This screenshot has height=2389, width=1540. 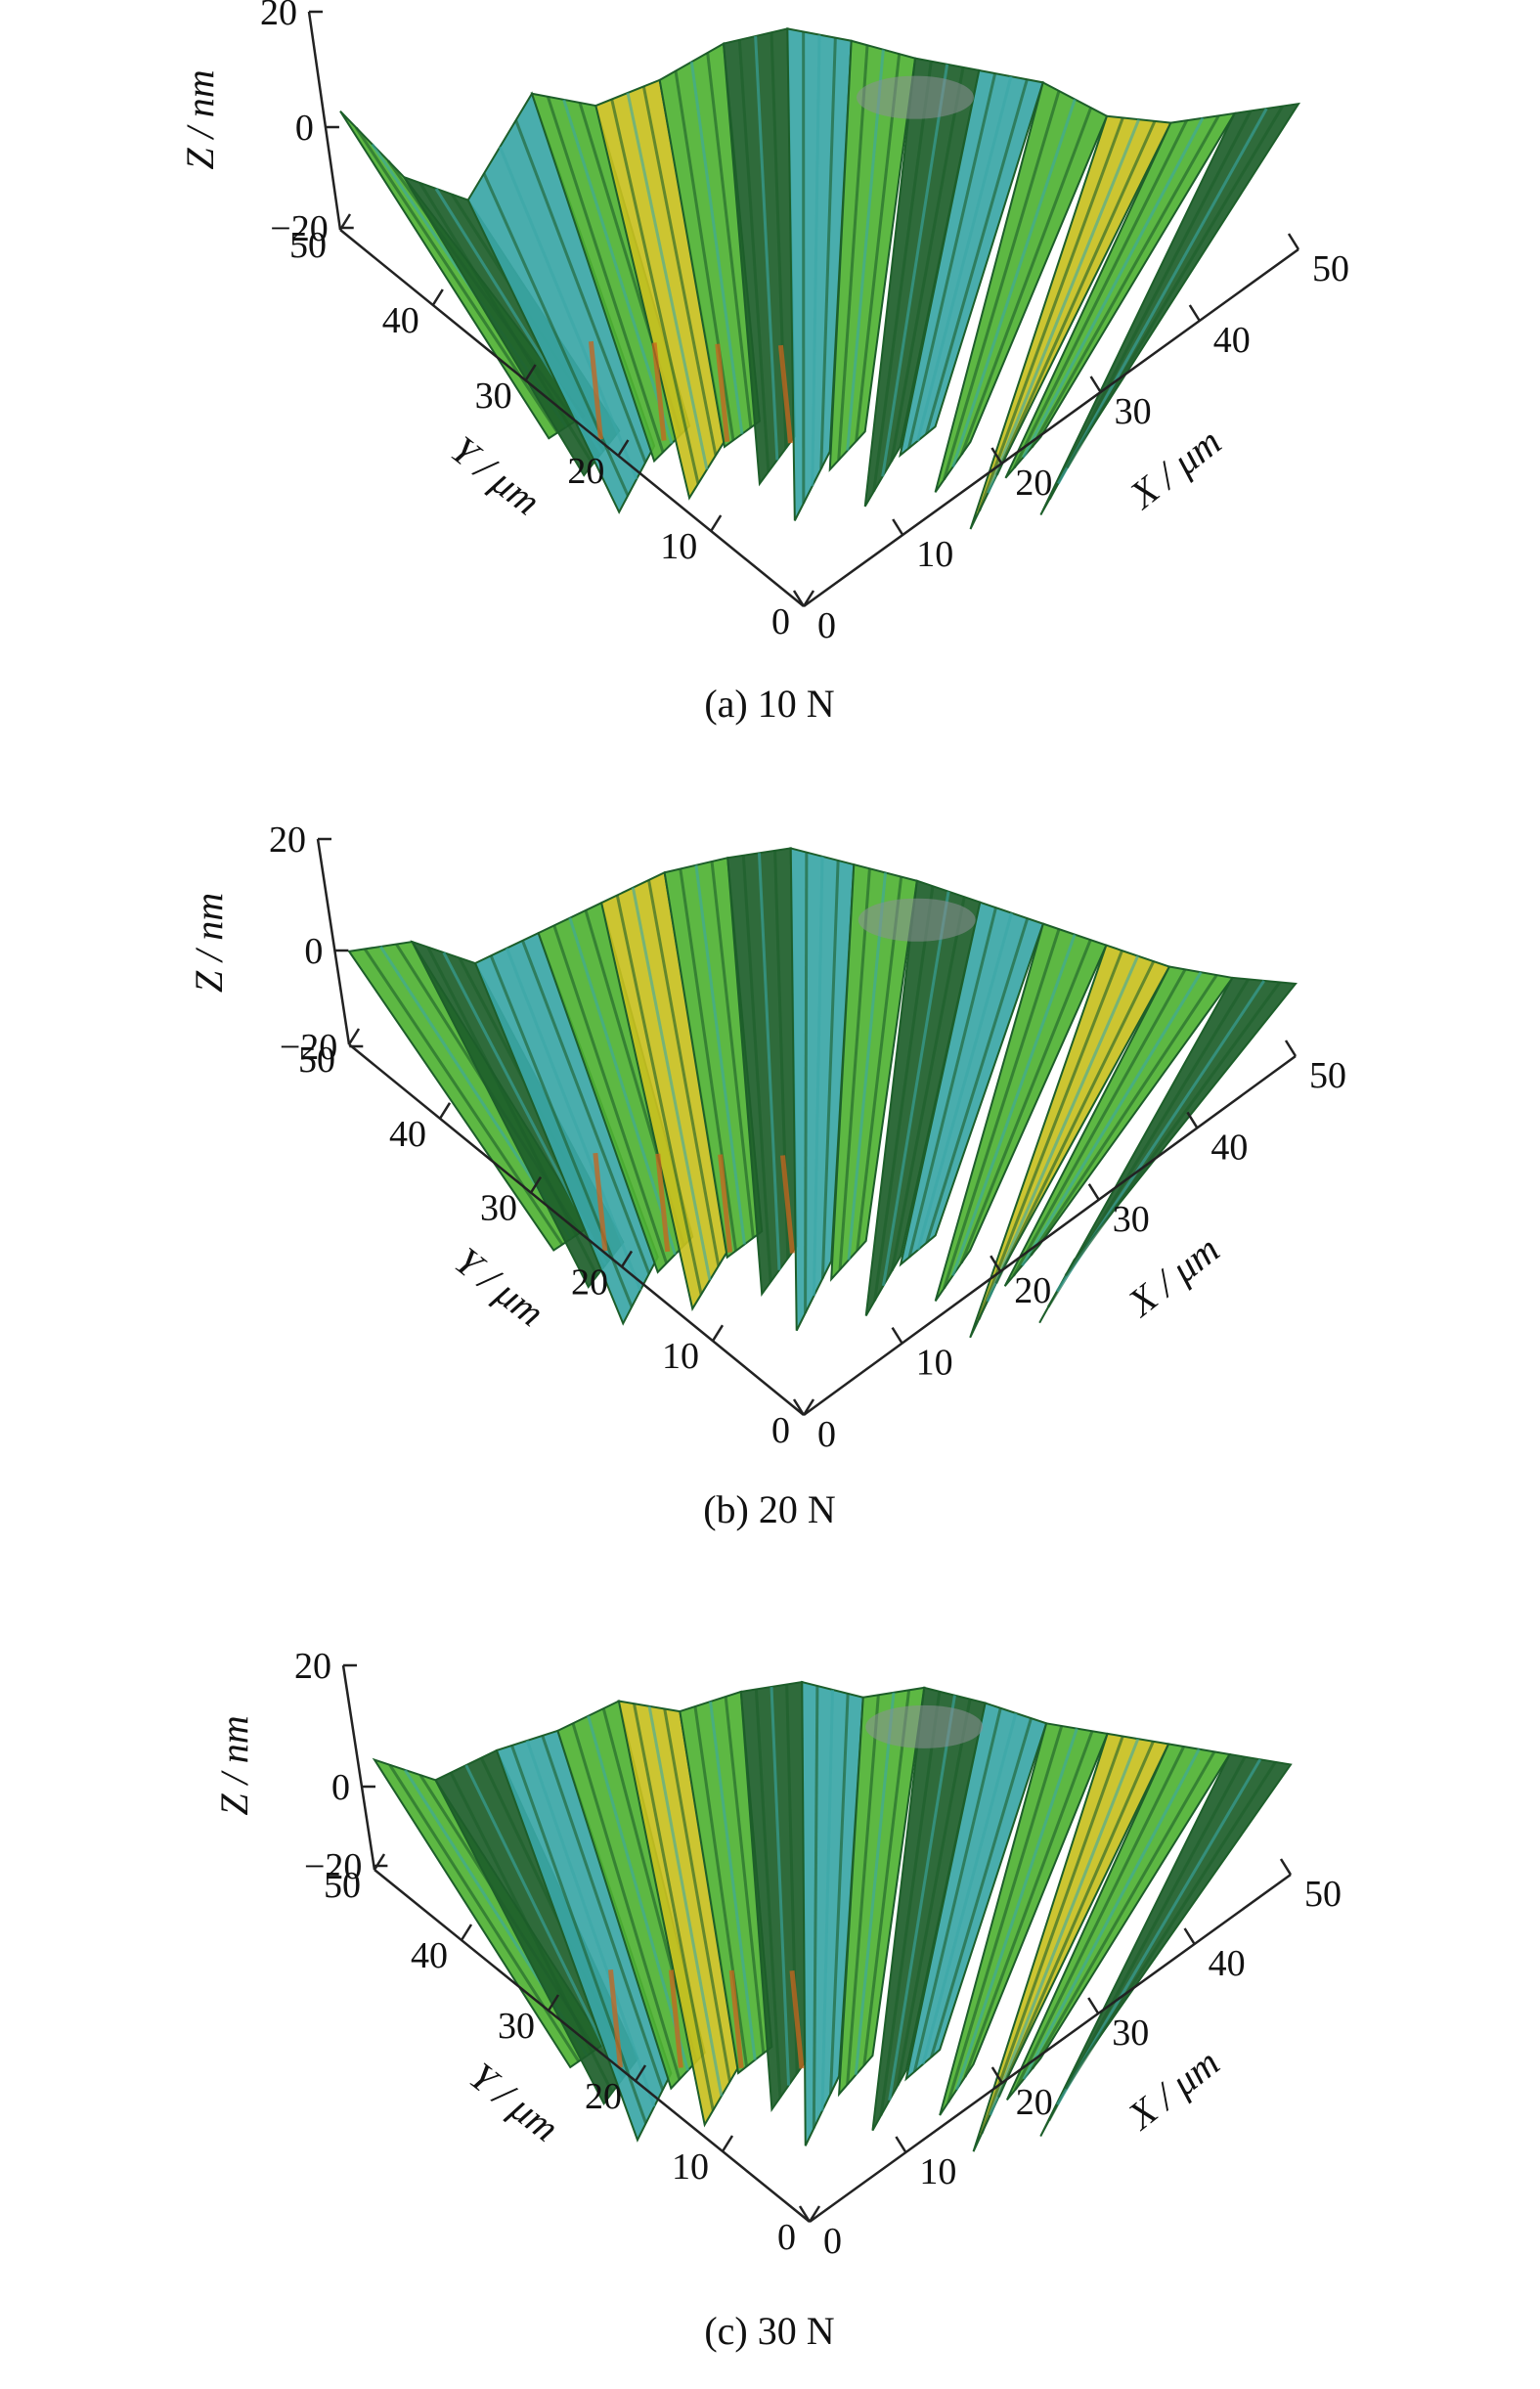 I want to click on panel-caption: (a) 10 N, so click(x=769, y=704).